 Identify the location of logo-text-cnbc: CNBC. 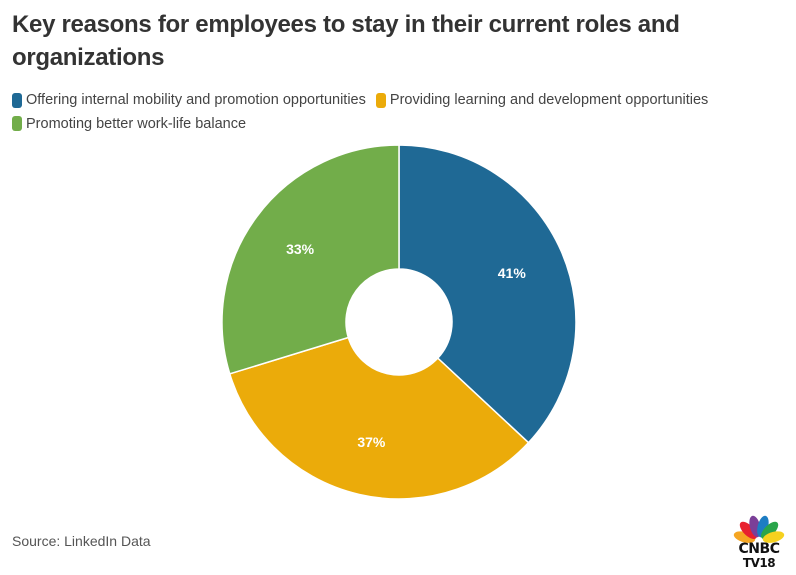
(759, 549).